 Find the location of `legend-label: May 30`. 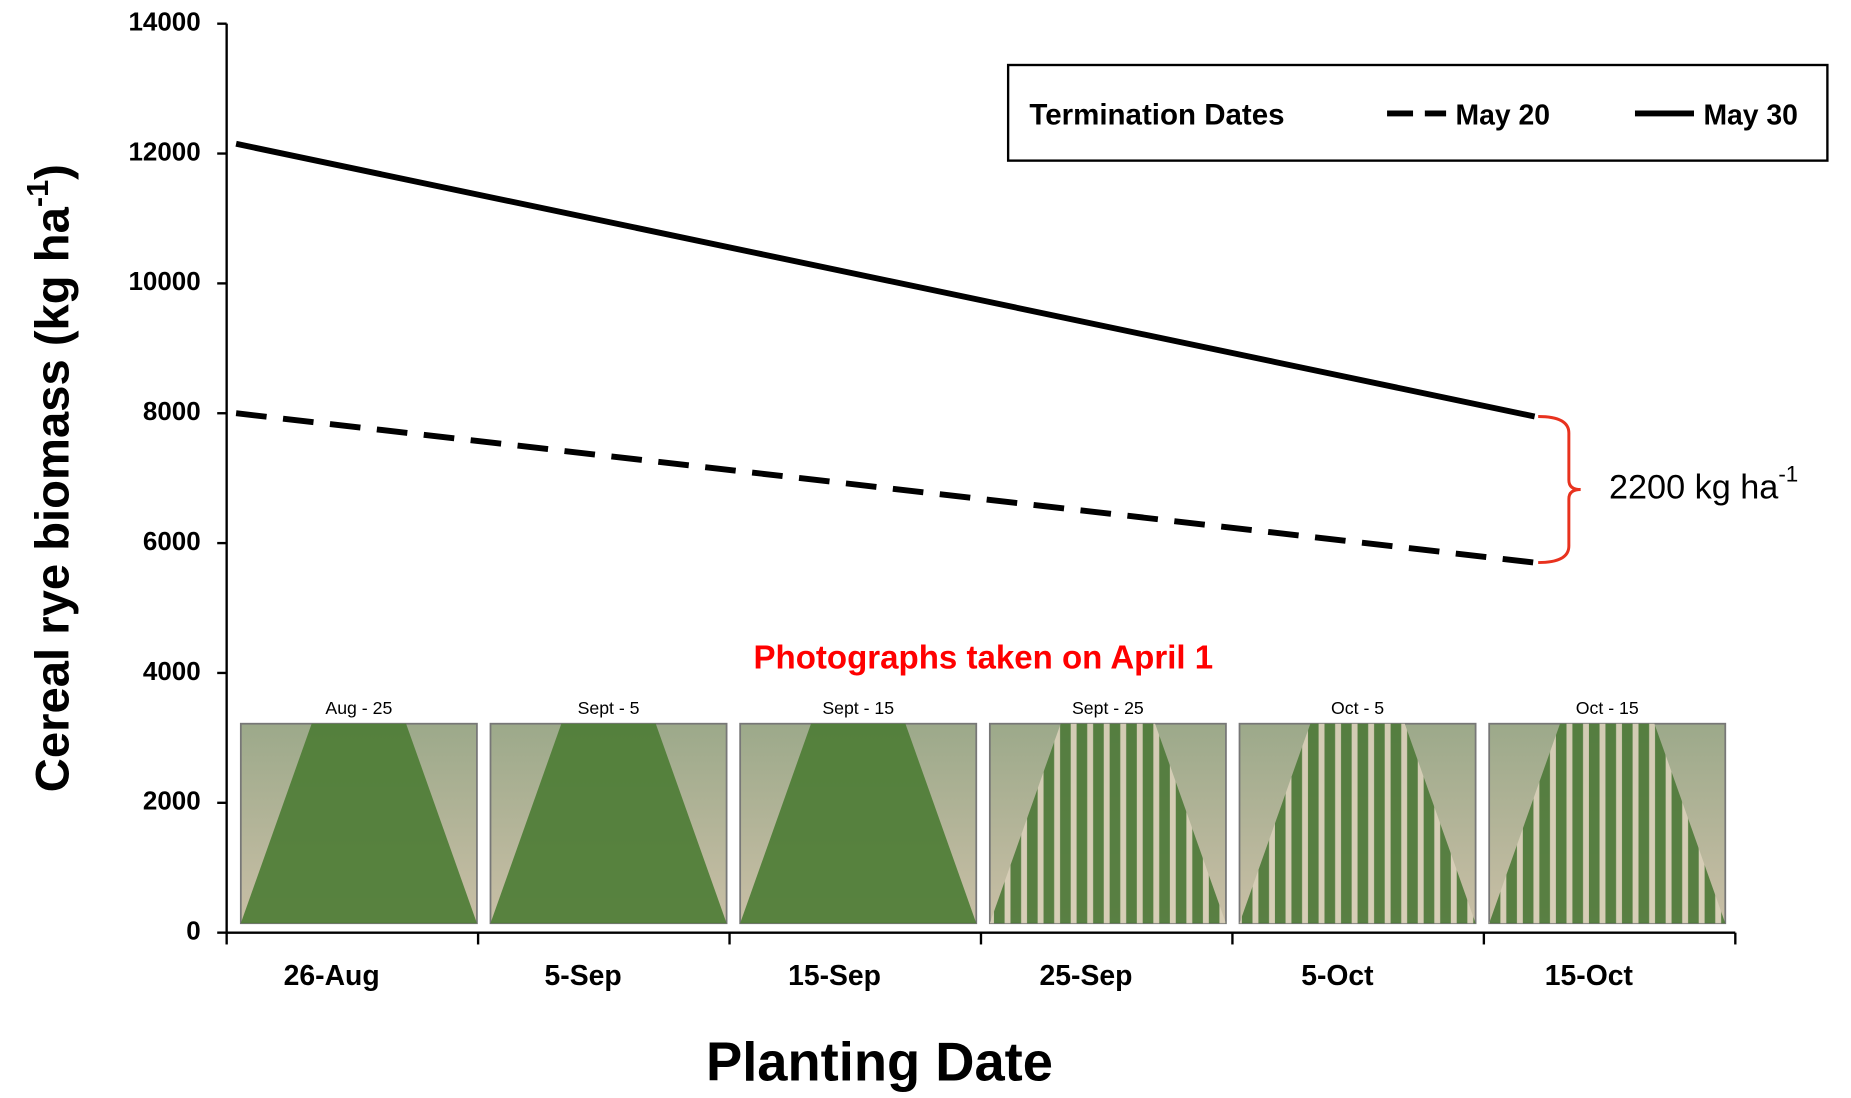

legend-label: May 30 is located at coordinates (1750, 115).